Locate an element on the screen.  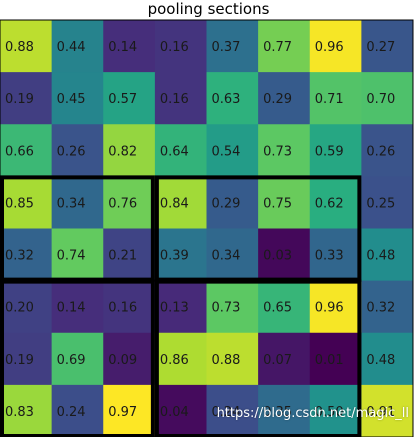
cell-value-label: 0.77 is located at coordinates (277, 47).